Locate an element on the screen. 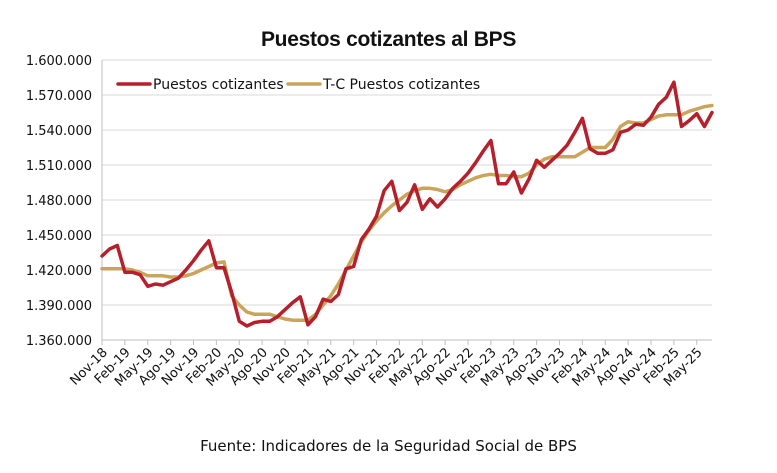  y-tick-label: 1.390.000 is located at coordinates (59, 306).